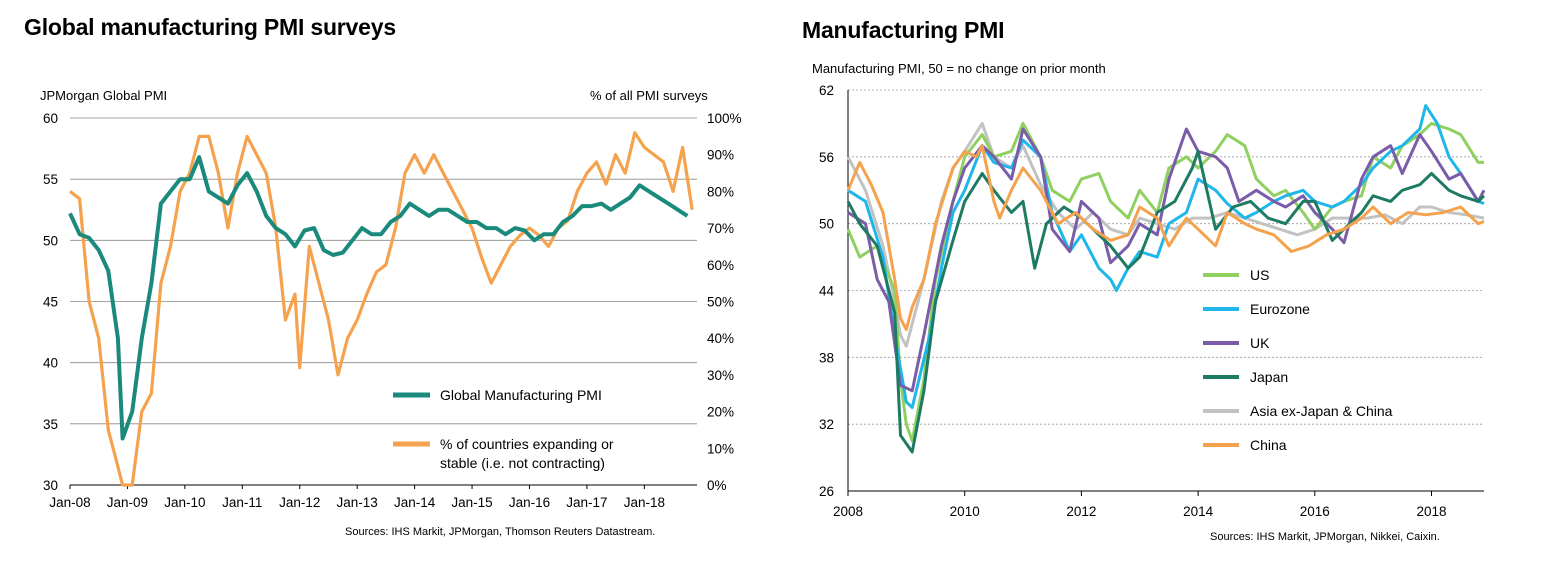 This screenshot has width=1548, height=563. I want to click on left-x-tick-label: Jan-15, so click(471, 502).